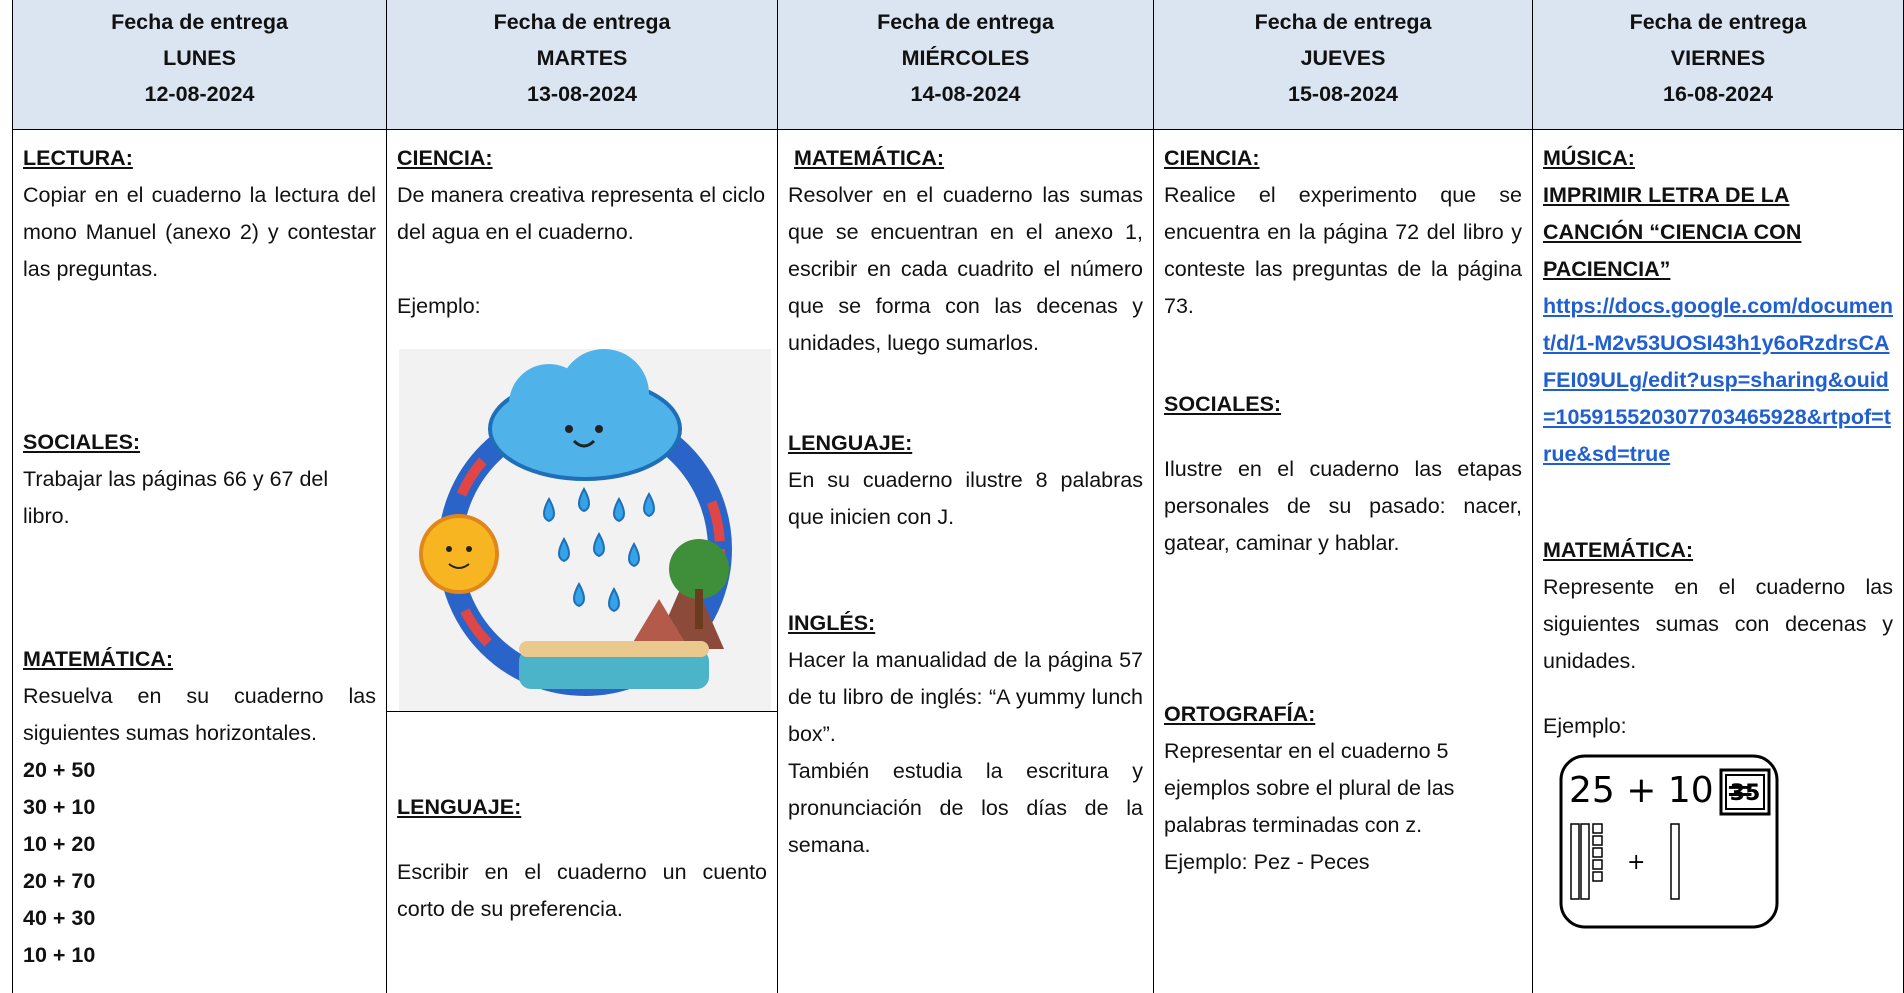  I want to click on task-text: Trabajar las páginas 66 y 67 del libro., so click(176, 497).